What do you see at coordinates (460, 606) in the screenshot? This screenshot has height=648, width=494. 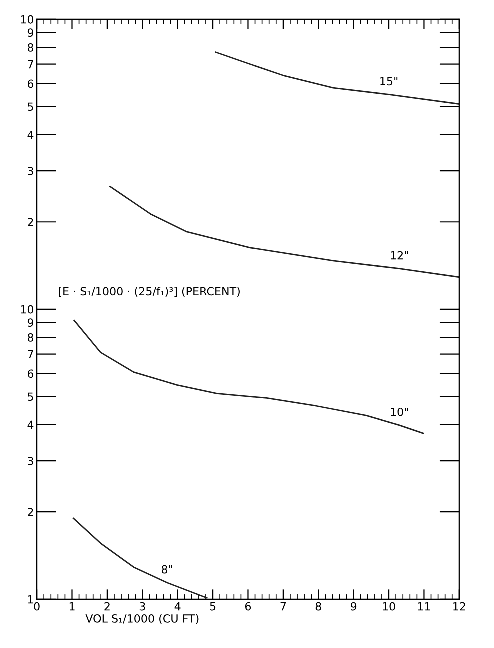 I see `x-tick-label: 12` at bounding box center [460, 606].